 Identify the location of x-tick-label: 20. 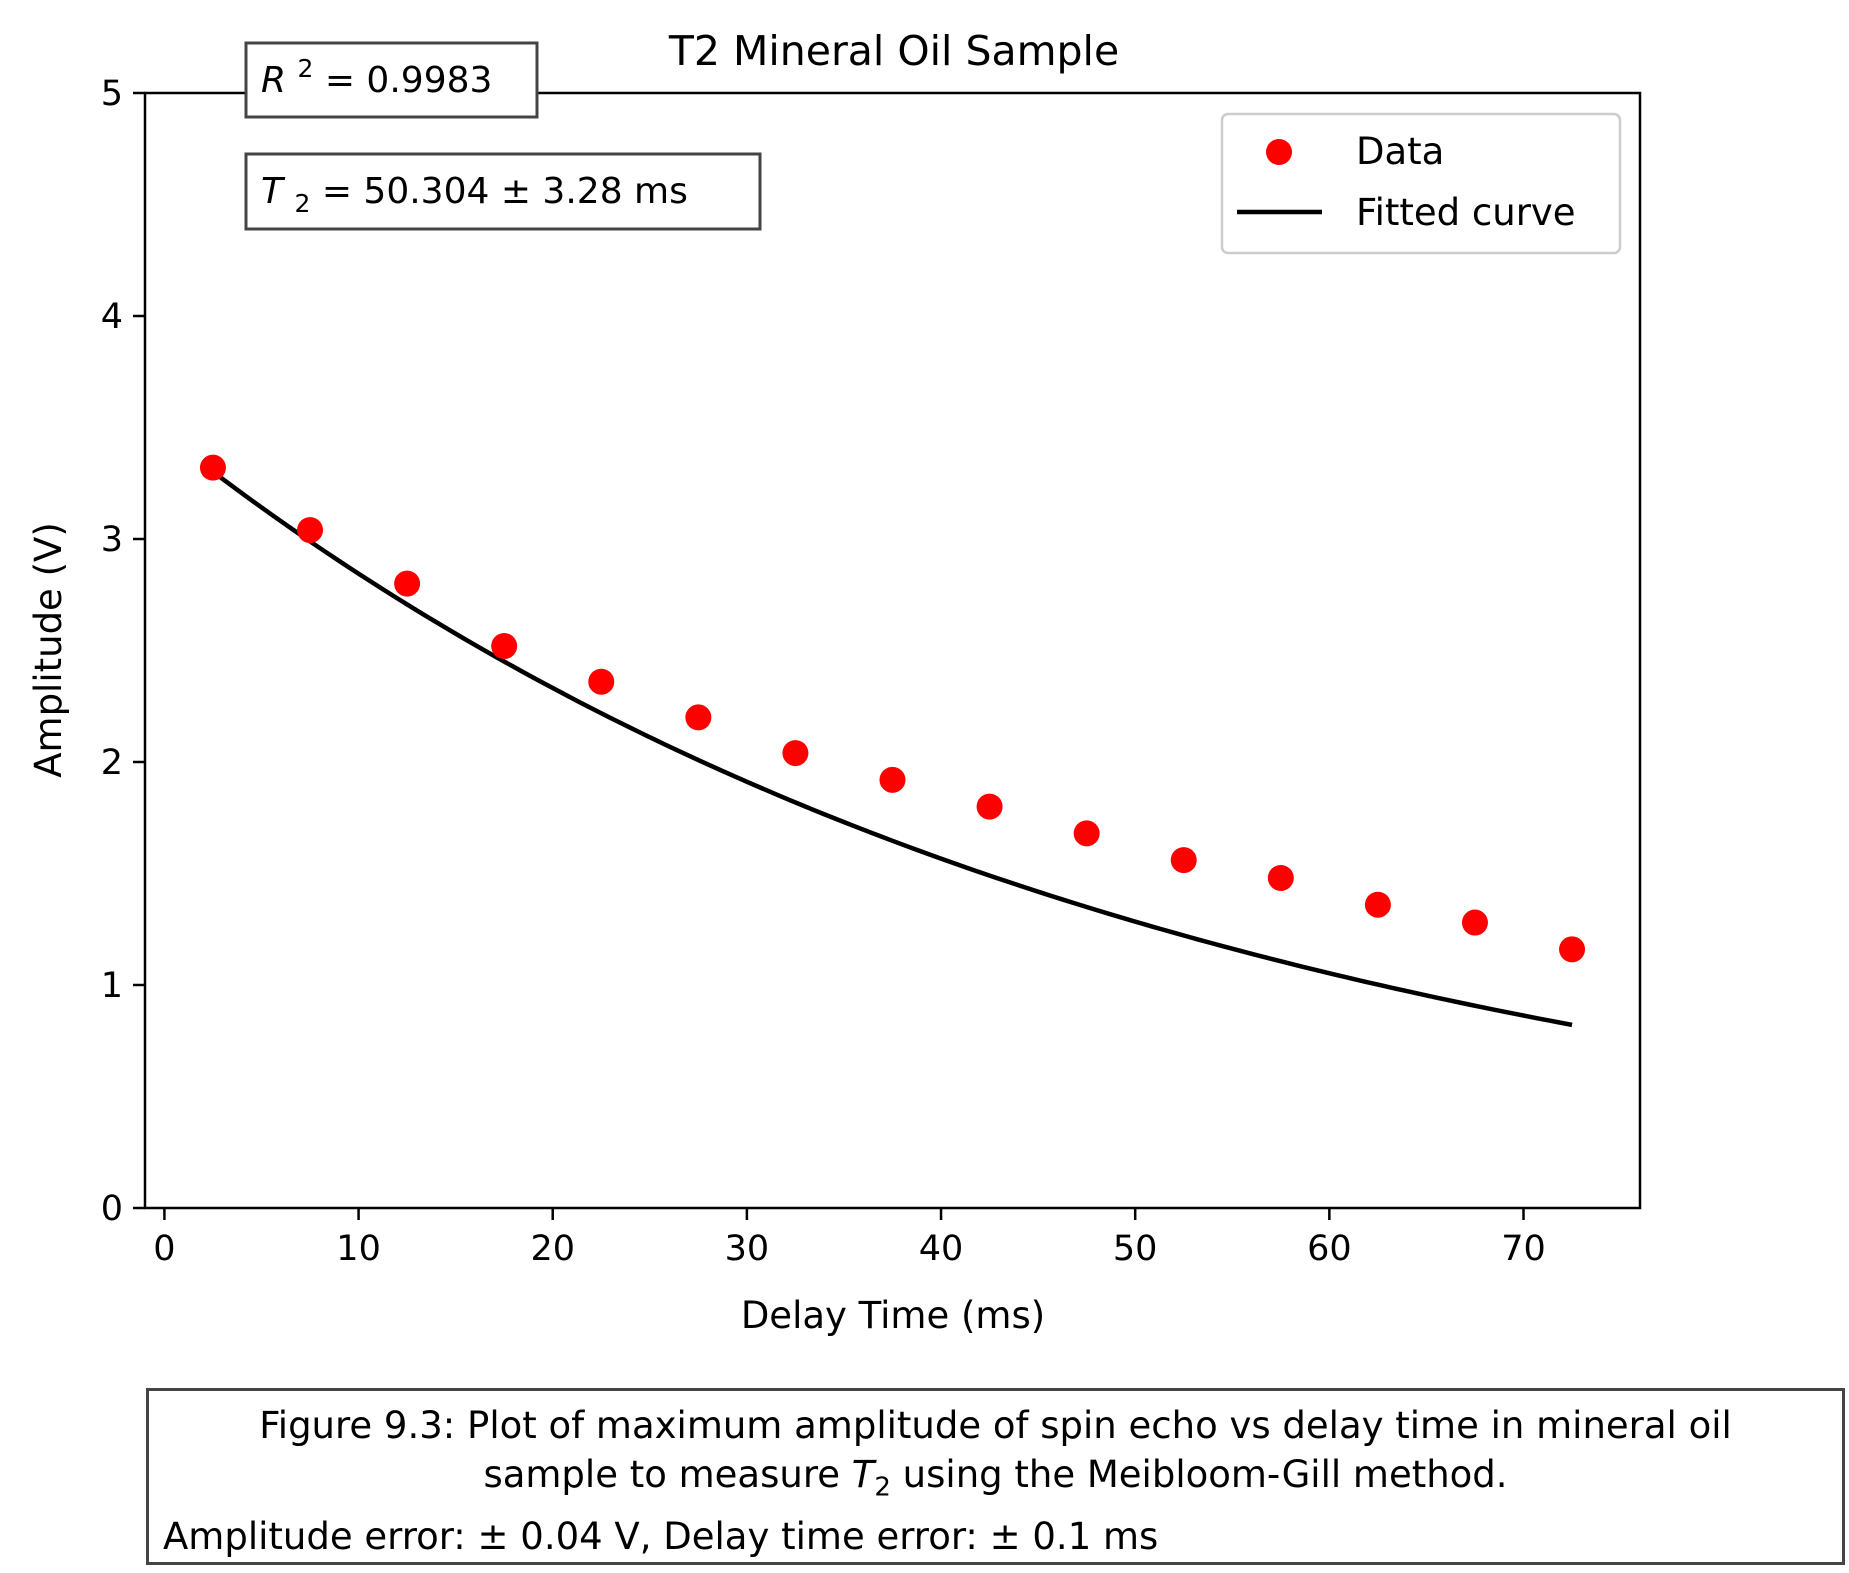
(552, 1249).